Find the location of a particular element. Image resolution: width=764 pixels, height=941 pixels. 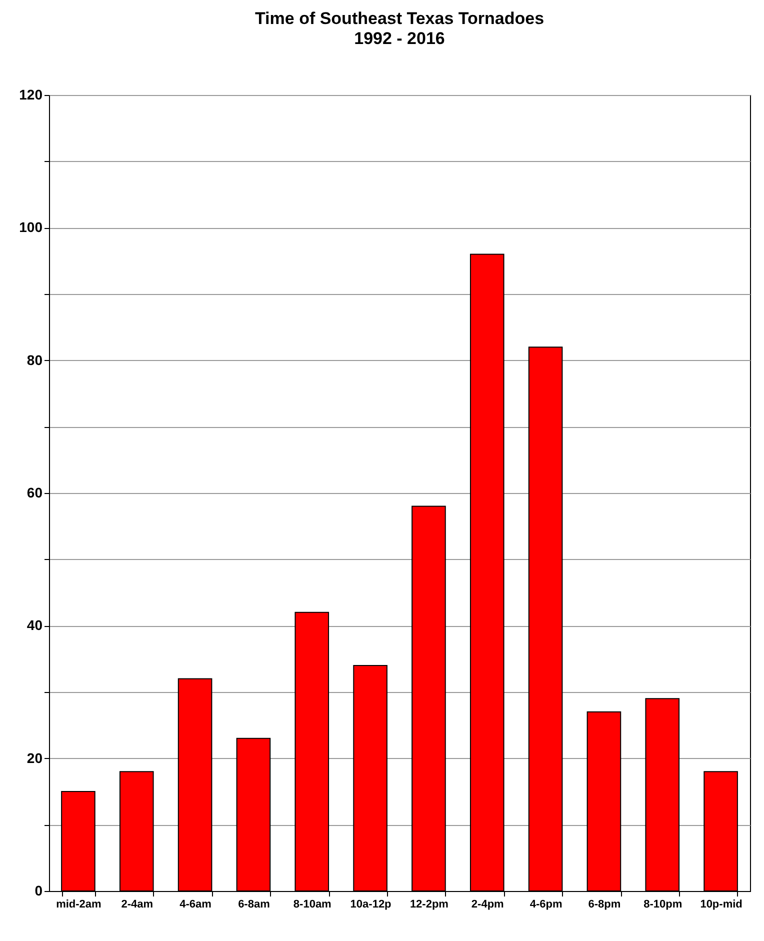

y-tick-label: 0 is located at coordinates (38, 890).